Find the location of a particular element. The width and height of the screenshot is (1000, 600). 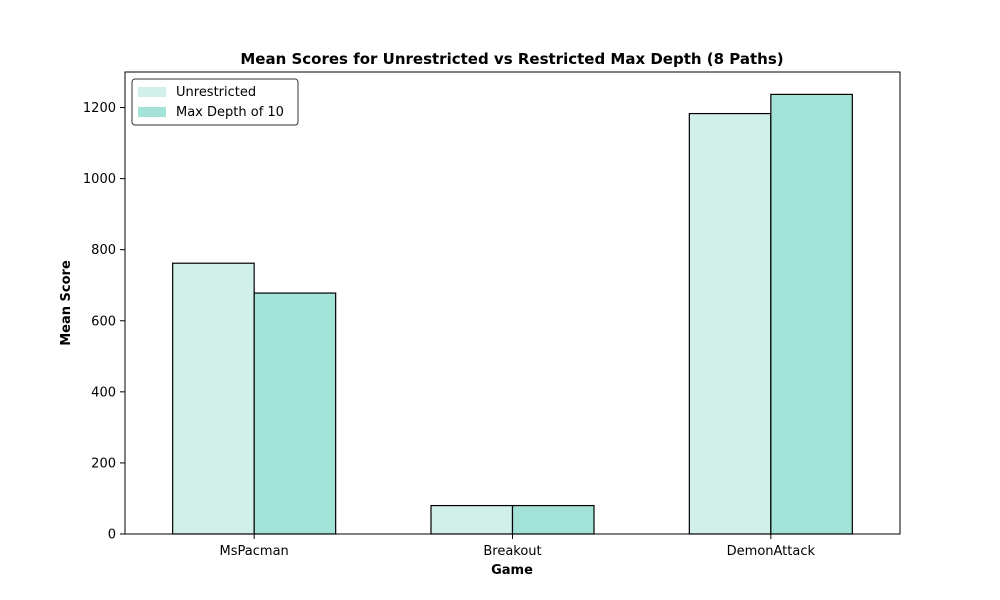

legend-label: Unrestricted is located at coordinates (216, 92).